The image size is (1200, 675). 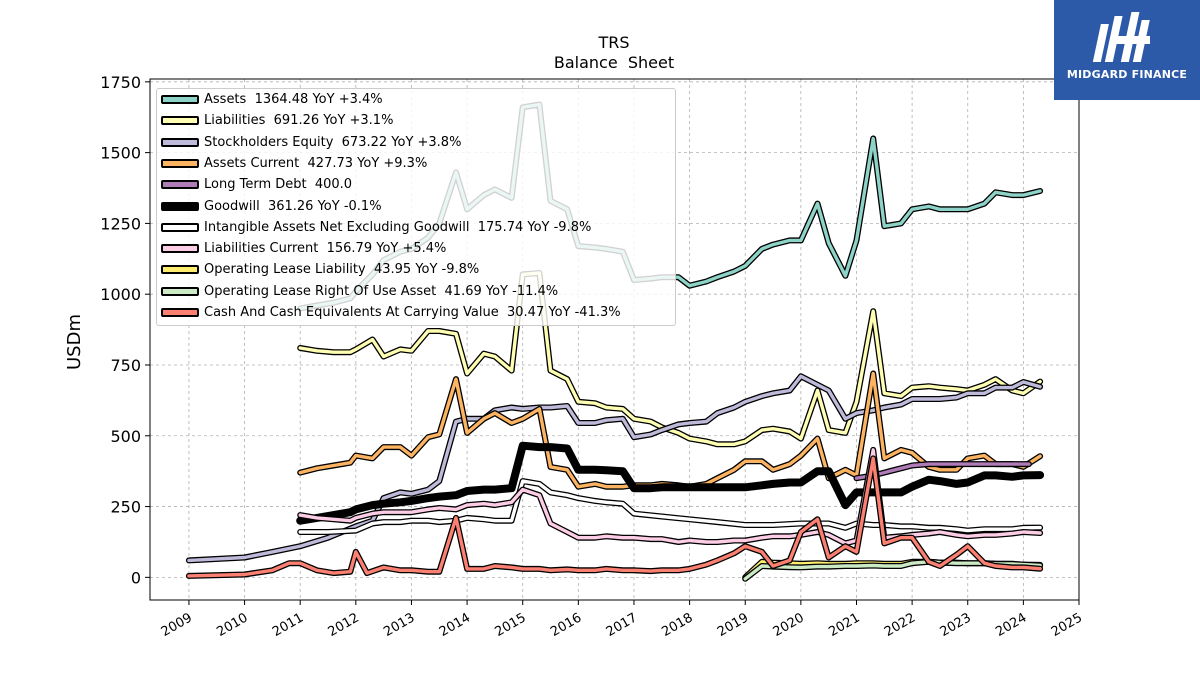 I want to click on brand-logo: MIDGARD FINANCE, so click(x=1127, y=50).